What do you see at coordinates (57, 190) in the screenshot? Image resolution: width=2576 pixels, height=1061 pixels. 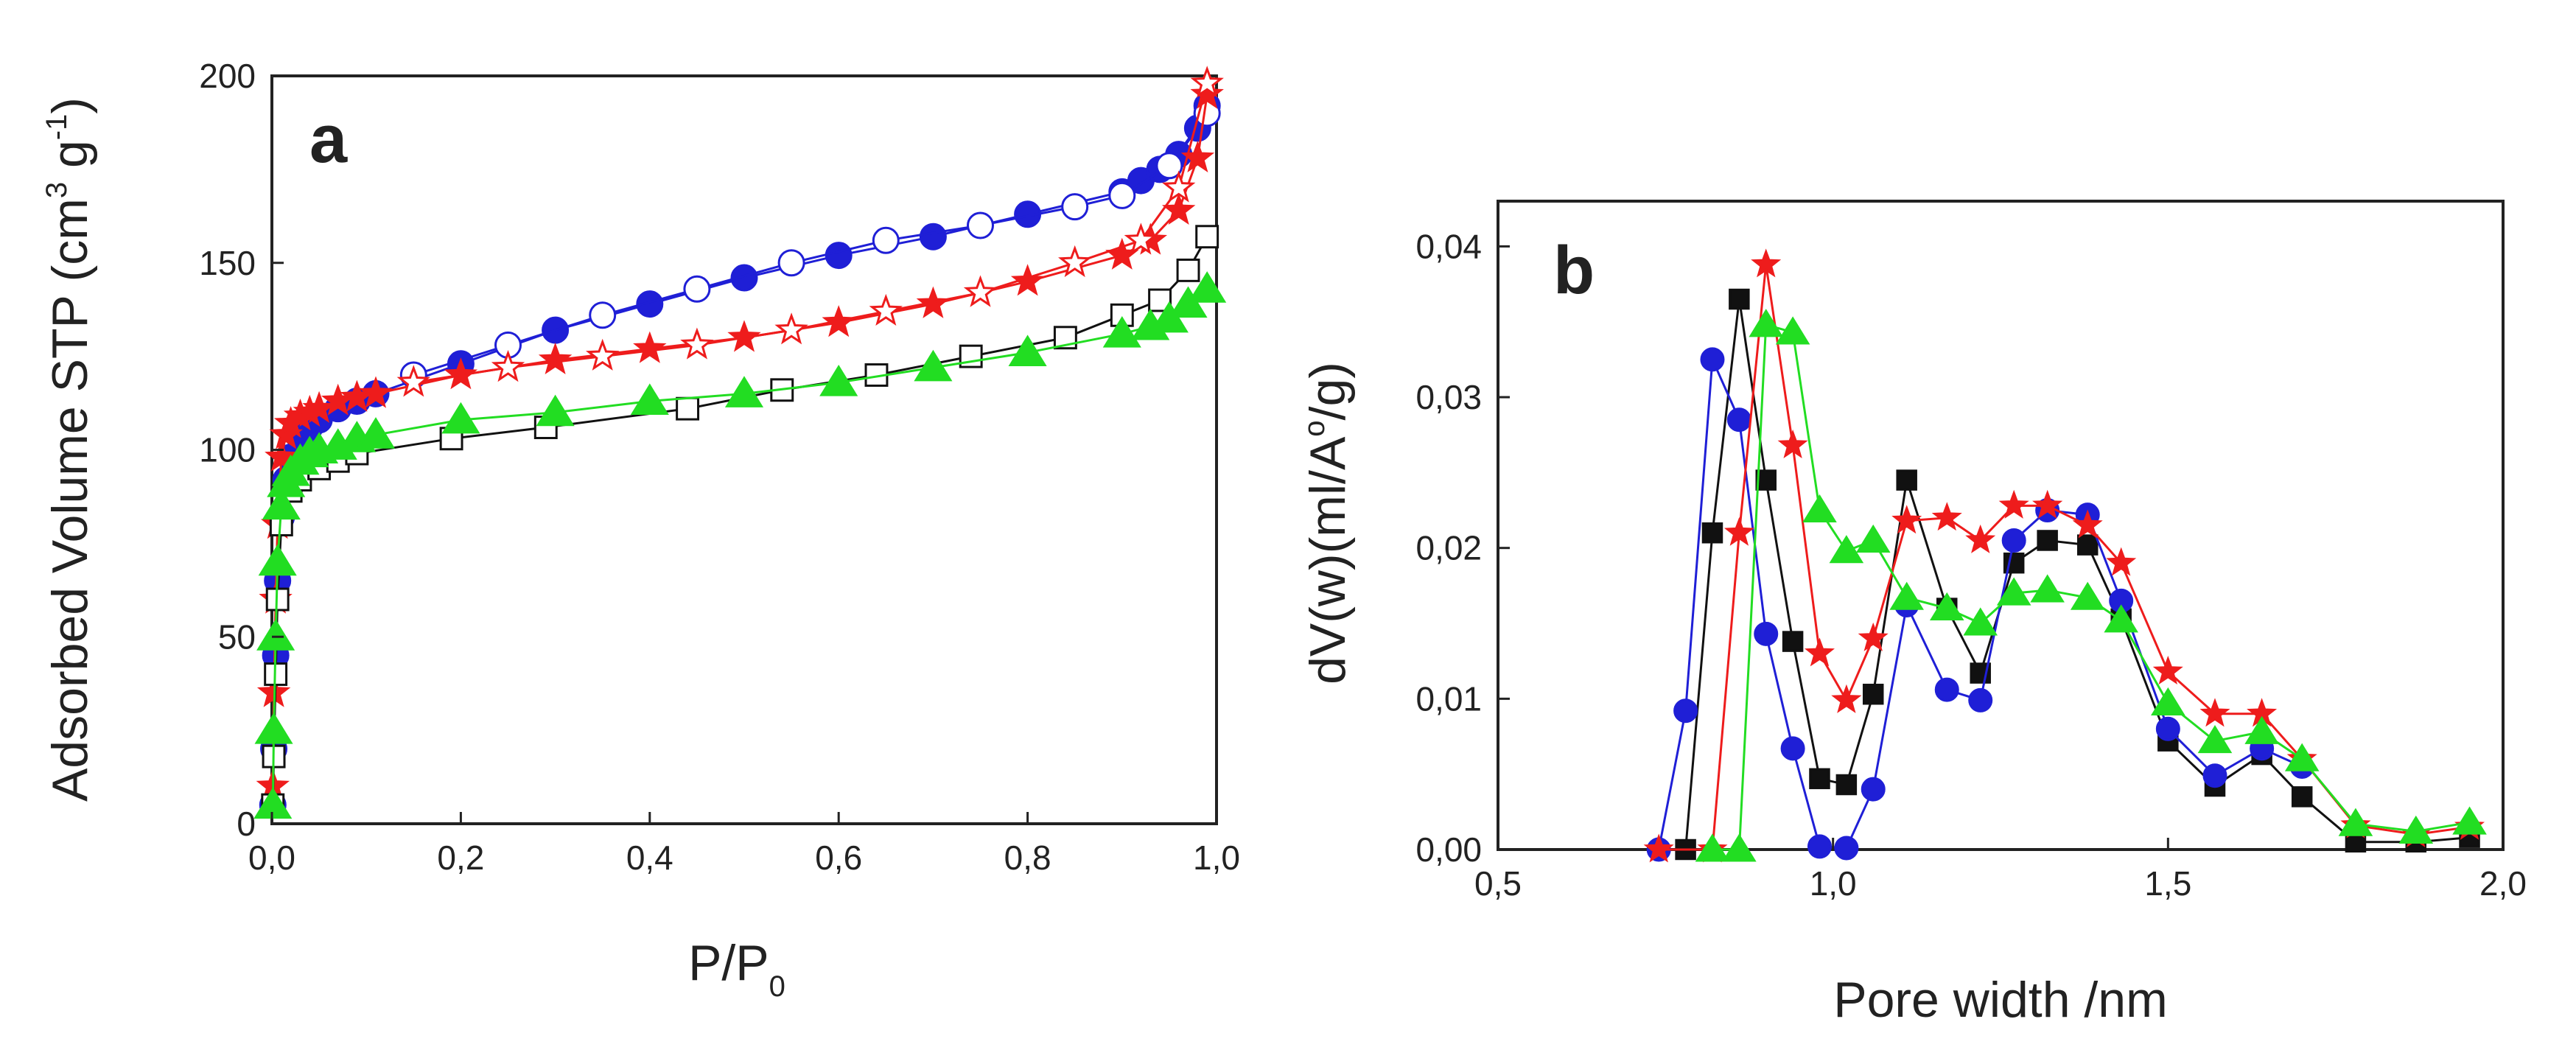 I see `panel-a-ylabel-sup1: 3` at bounding box center [57, 190].